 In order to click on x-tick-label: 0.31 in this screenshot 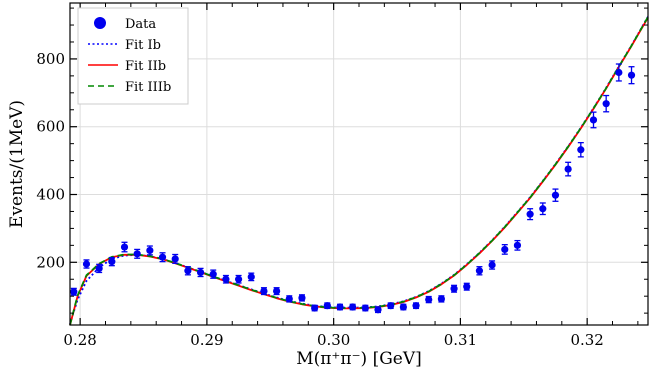, I will do `click(460, 340)`.